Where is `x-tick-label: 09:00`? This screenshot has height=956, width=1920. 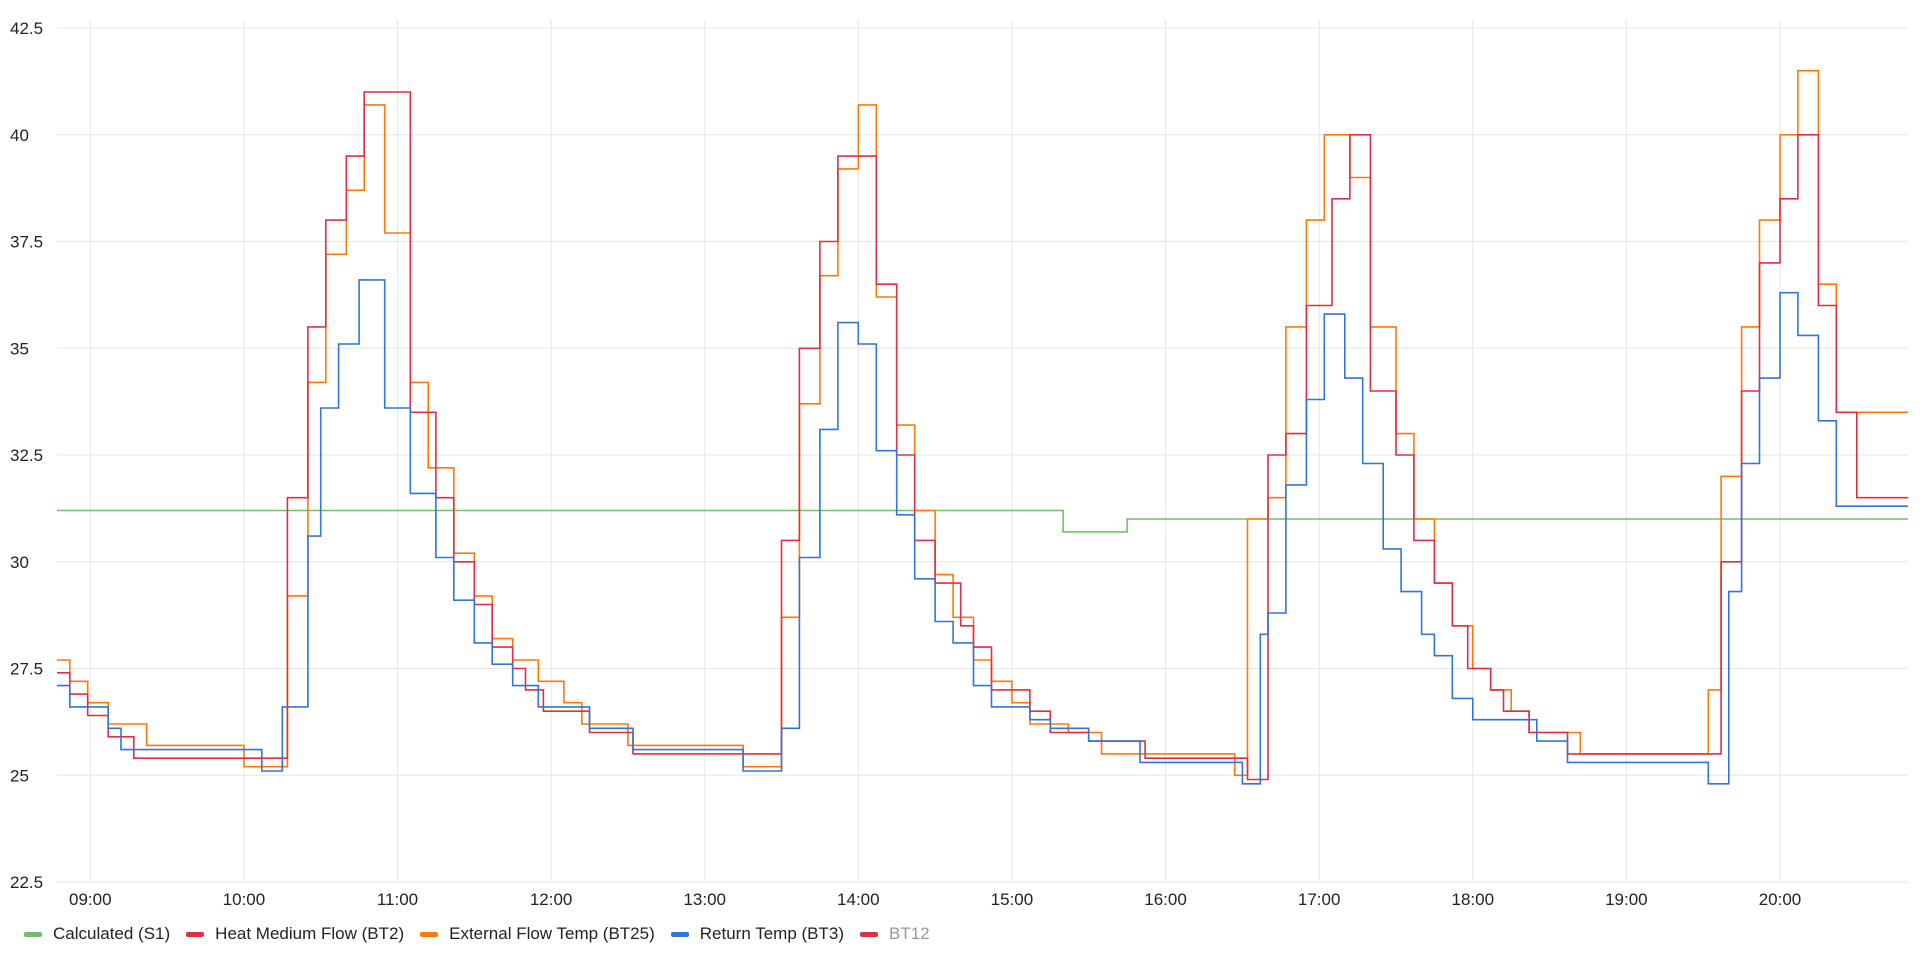 x-tick-label: 09:00 is located at coordinates (90, 899).